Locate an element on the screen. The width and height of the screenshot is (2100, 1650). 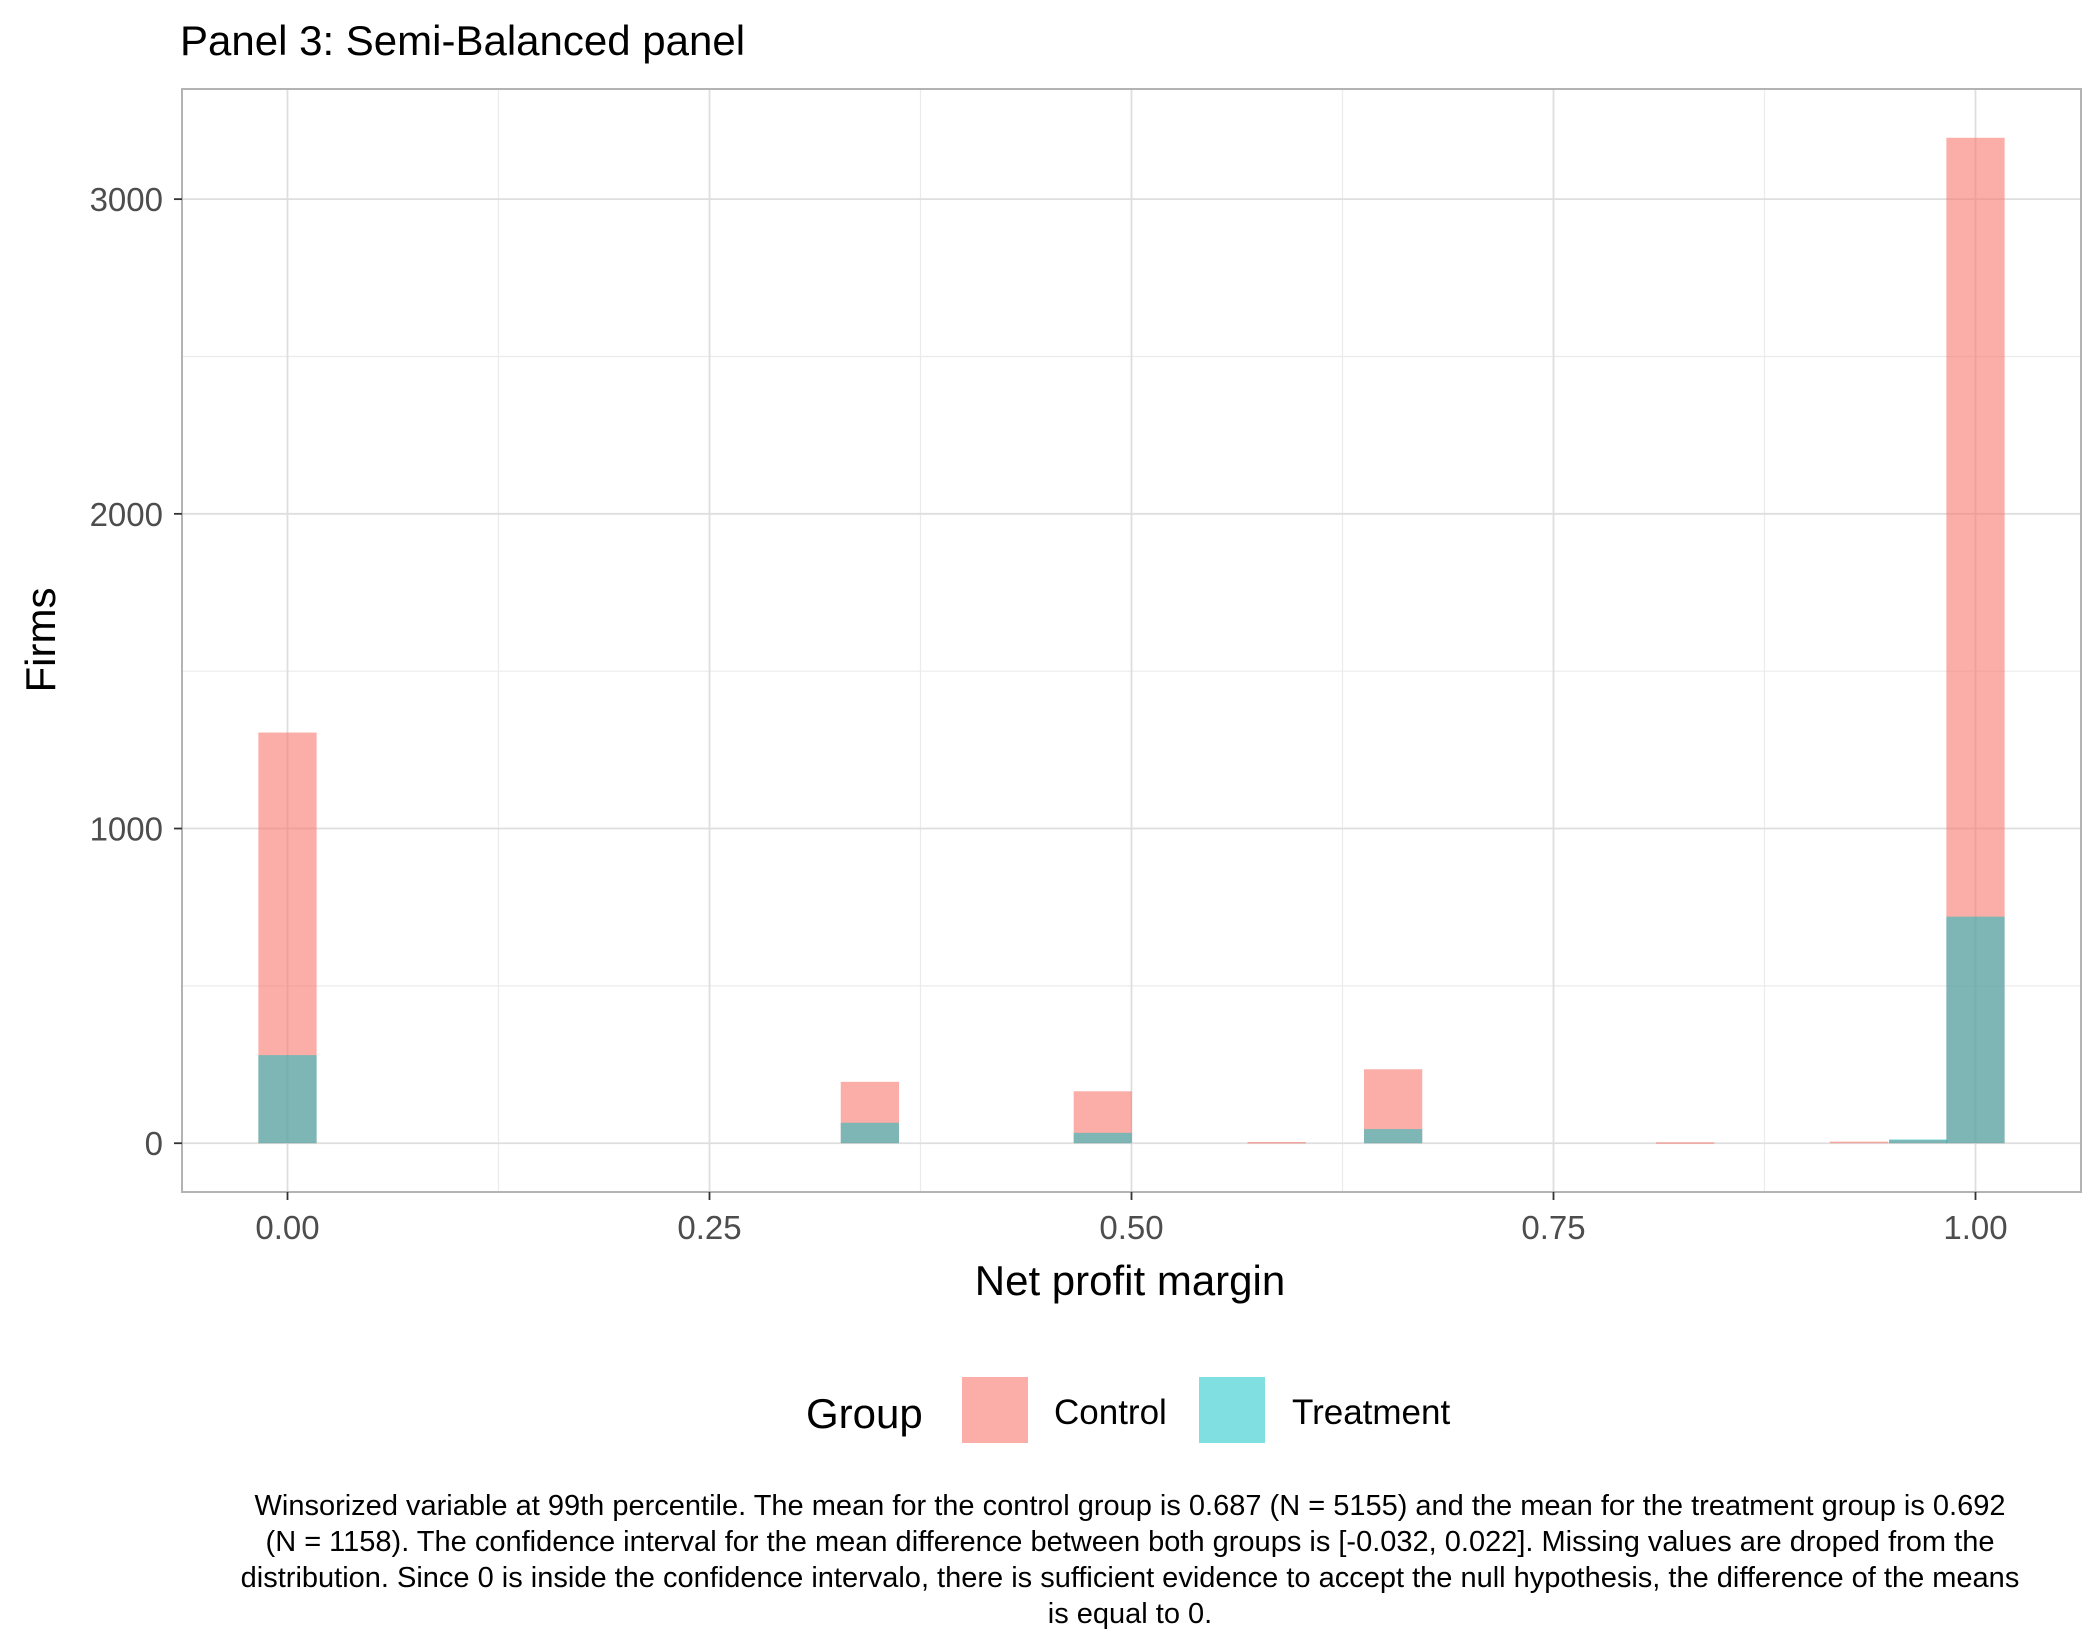
legend-key-treatment is located at coordinates (1232, 1410).